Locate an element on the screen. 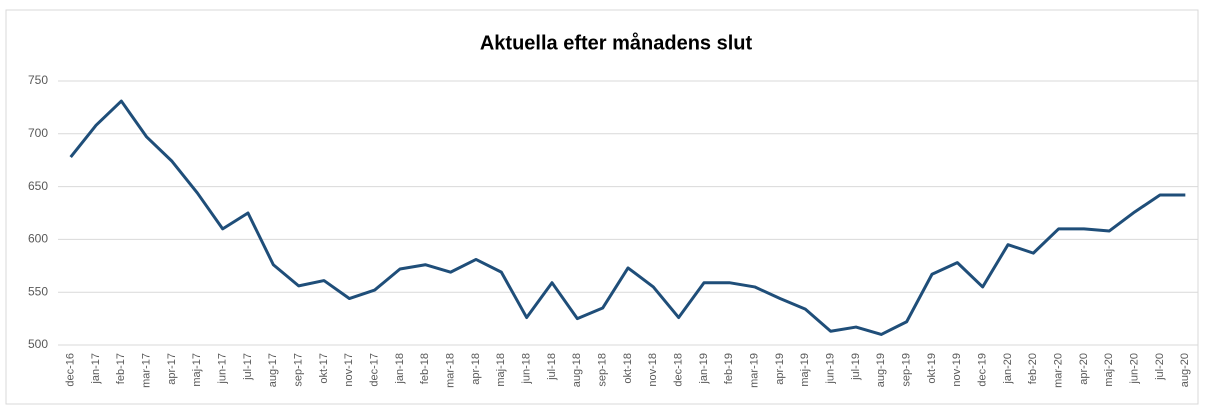 The width and height of the screenshot is (1205, 411). x-tick-label: okt-17 is located at coordinates (324, 368).